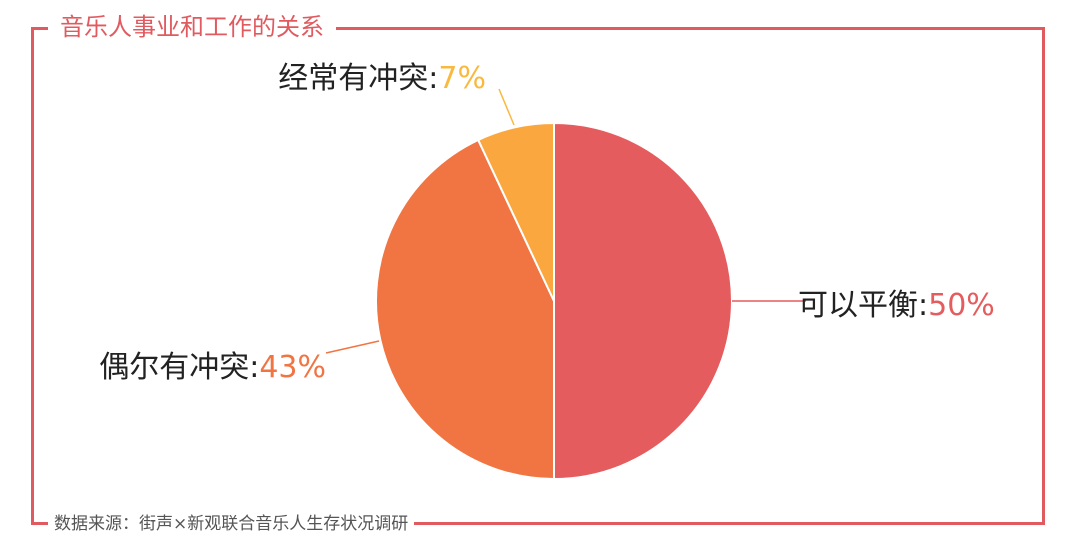  What do you see at coordinates (192, 27) in the screenshot?
I see `chart-title: 音乐人事业和工作的关系` at bounding box center [192, 27].